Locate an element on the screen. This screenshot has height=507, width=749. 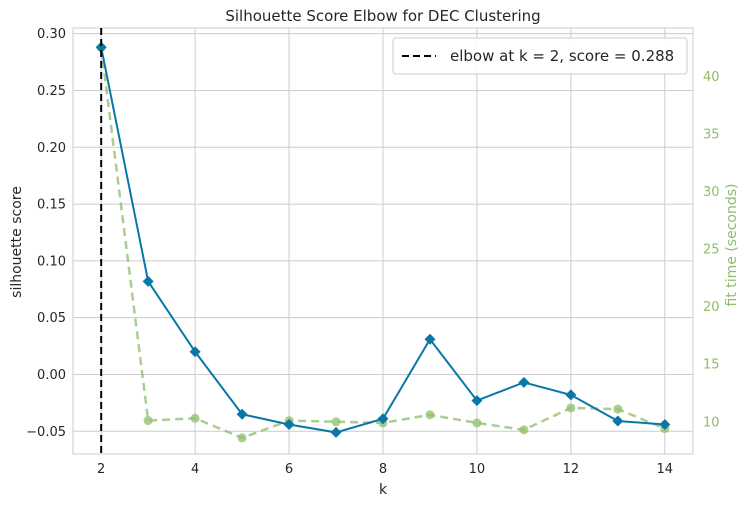
y2-axis-ticks: 10 15 20 25 30 35 40 is located at coordinates (711, 250).